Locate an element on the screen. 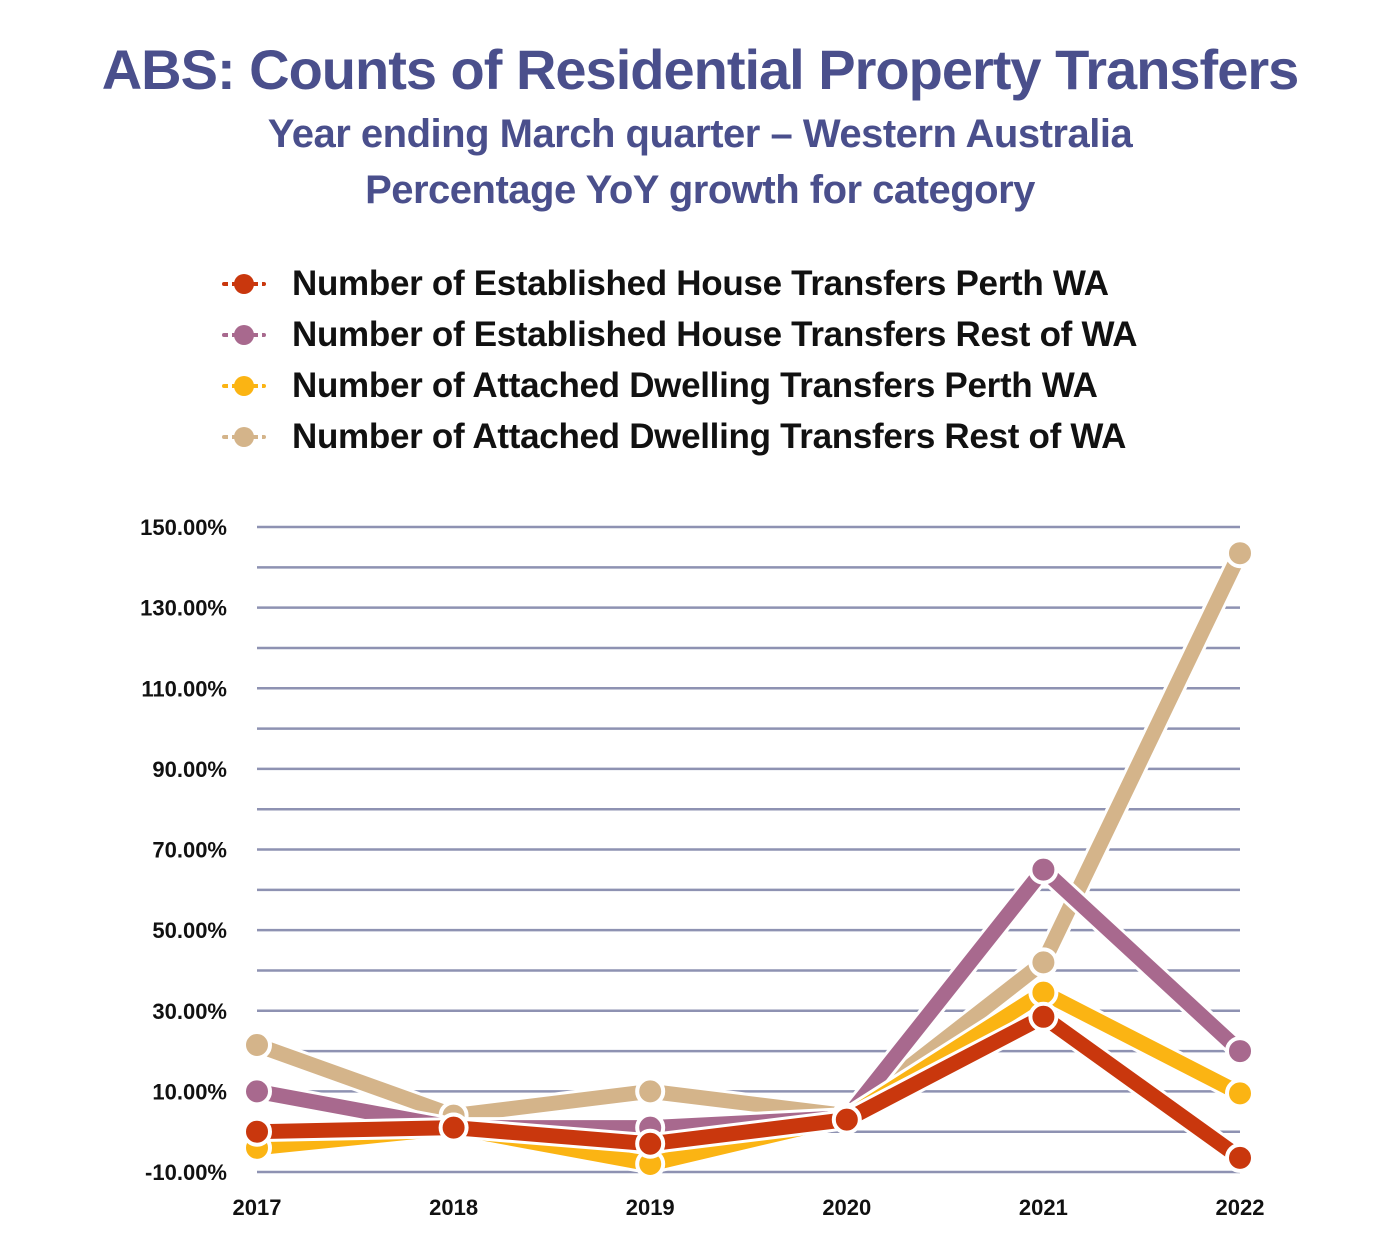 Image resolution: width=1400 pixels, height=1250 pixels. y-tick-label: 30.00% is located at coordinates (189, 1011).